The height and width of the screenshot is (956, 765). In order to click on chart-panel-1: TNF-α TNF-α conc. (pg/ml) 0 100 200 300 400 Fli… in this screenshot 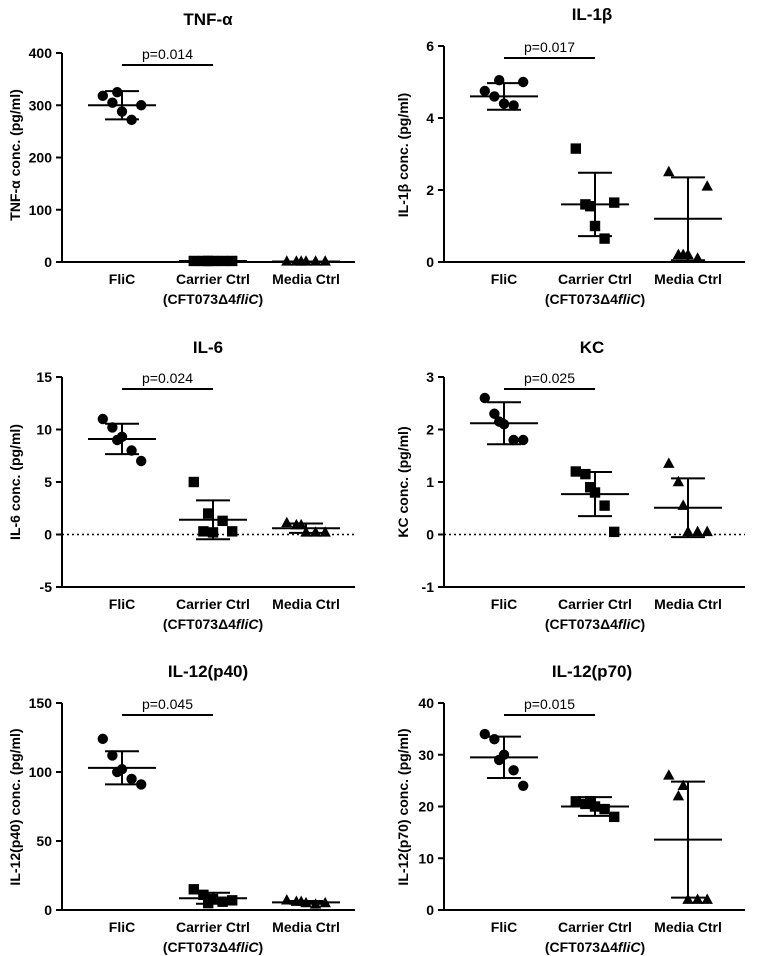, I will do `click(181, 158)`.